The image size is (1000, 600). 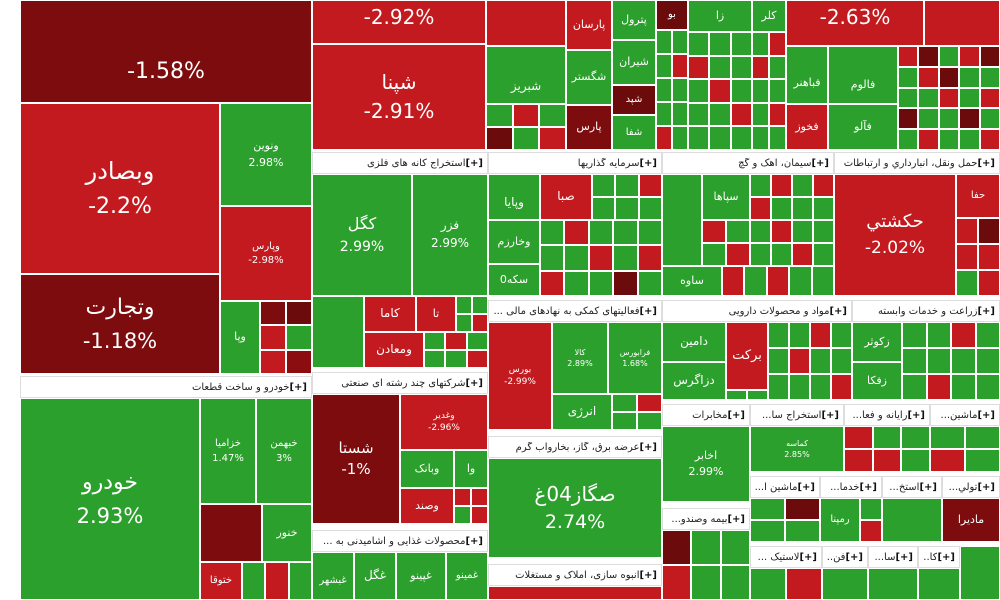 I want to click on tile-vbsader: وبصادر -2.2%, so click(x=120, y=188).